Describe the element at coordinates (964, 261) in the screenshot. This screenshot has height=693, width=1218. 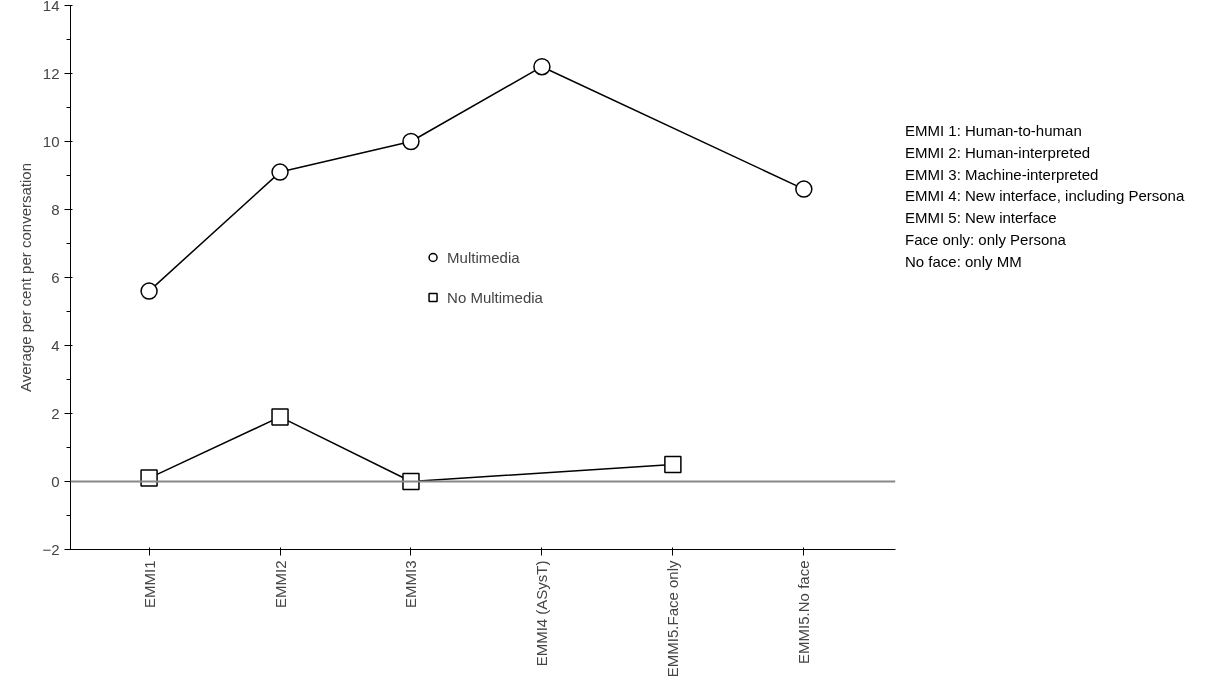
I see `text: No face: only MM` at that location.